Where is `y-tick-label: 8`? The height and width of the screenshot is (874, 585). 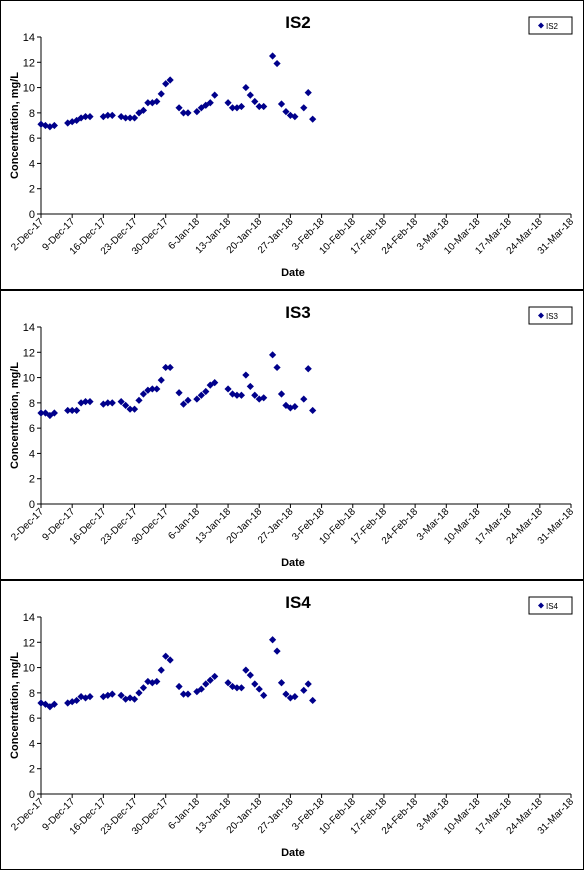
y-tick-label: 8 is located at coordinates (32, 114).